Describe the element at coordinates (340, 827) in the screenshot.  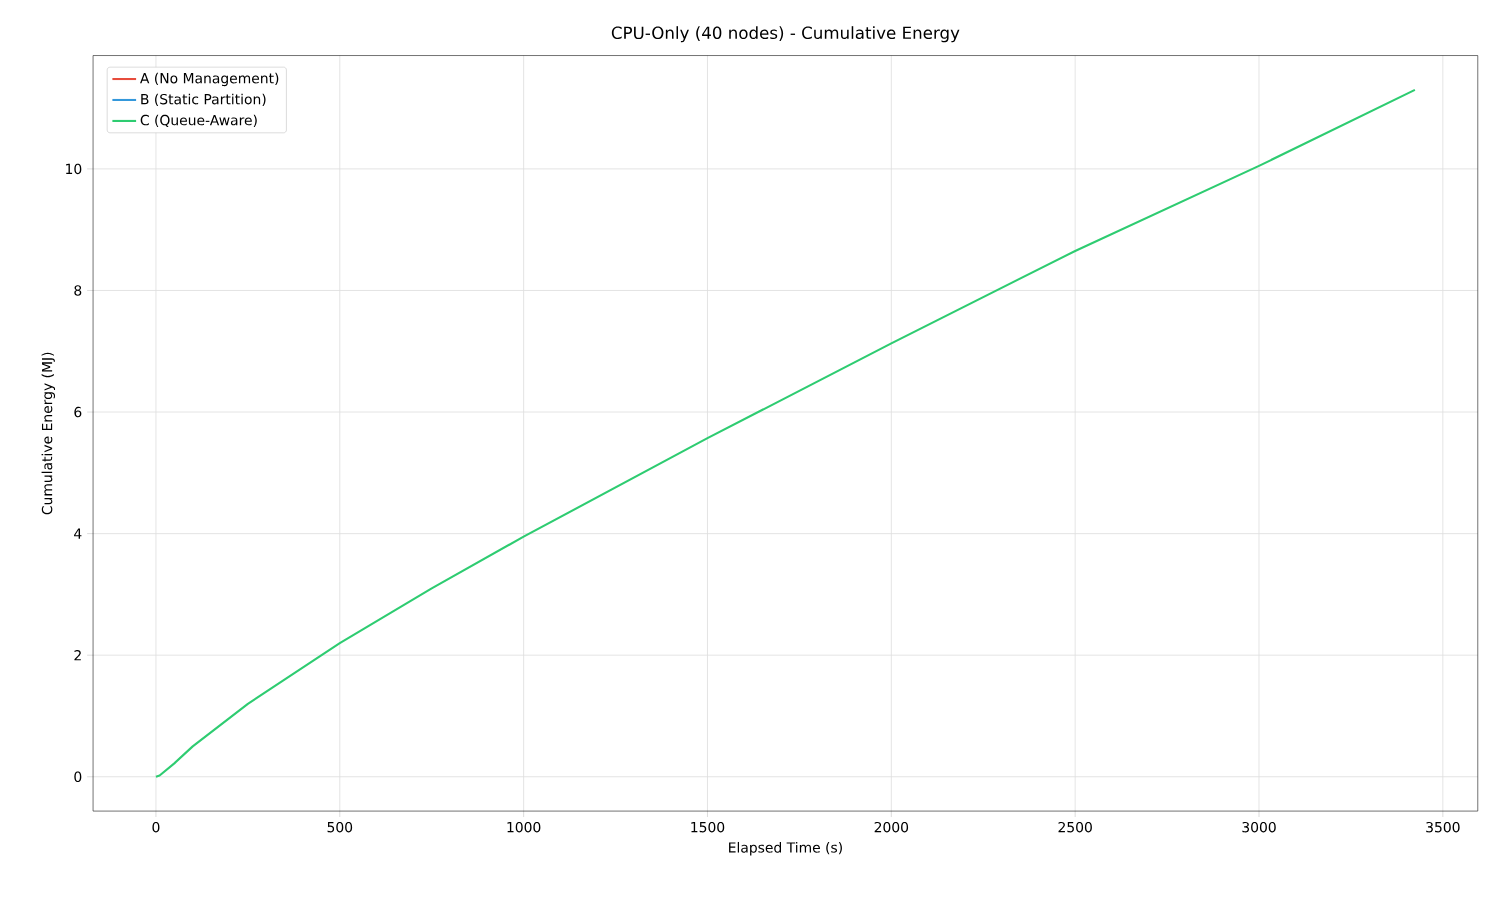
I see `x-tick-label: 500` at that location.